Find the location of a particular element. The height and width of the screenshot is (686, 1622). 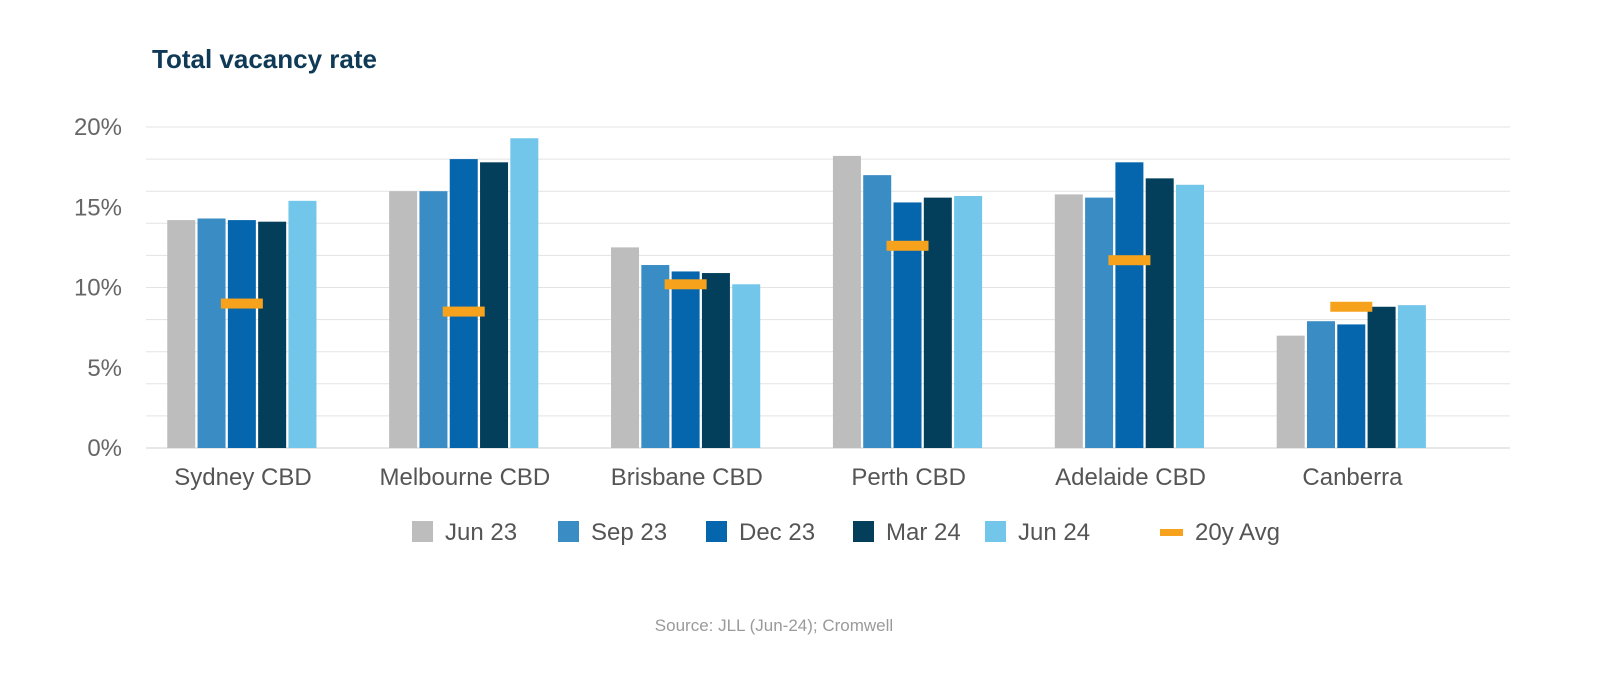

legend-label: Jun 23 is located at coordinates (481, 532).